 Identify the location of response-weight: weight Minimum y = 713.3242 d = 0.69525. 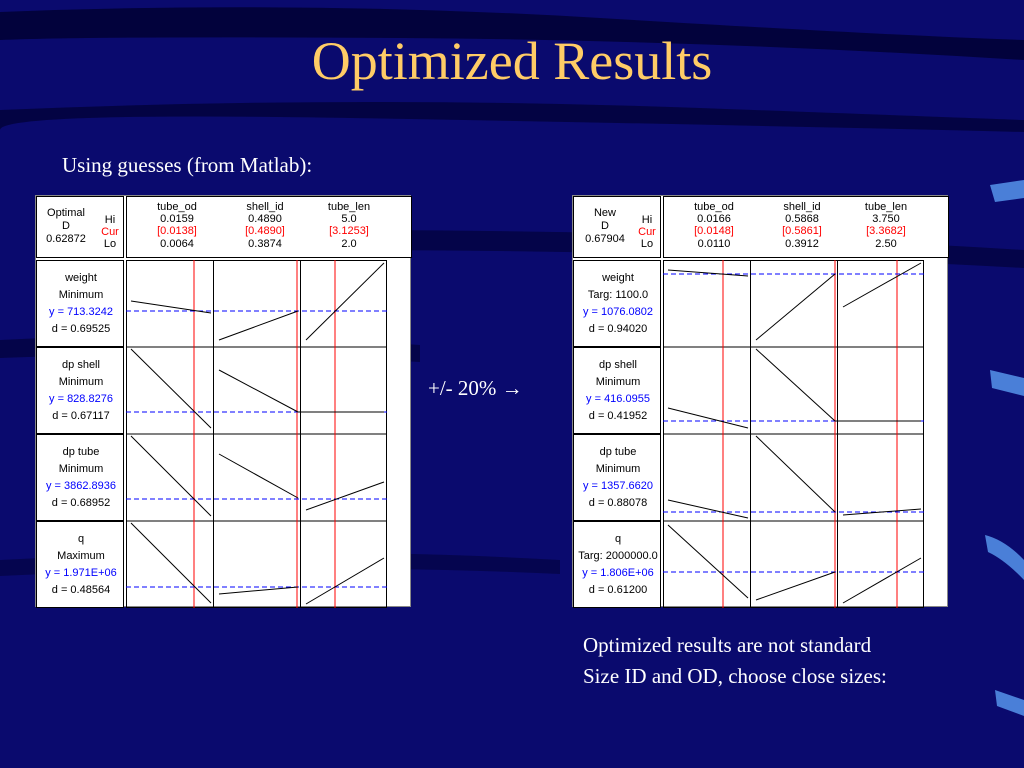
(80, 303).